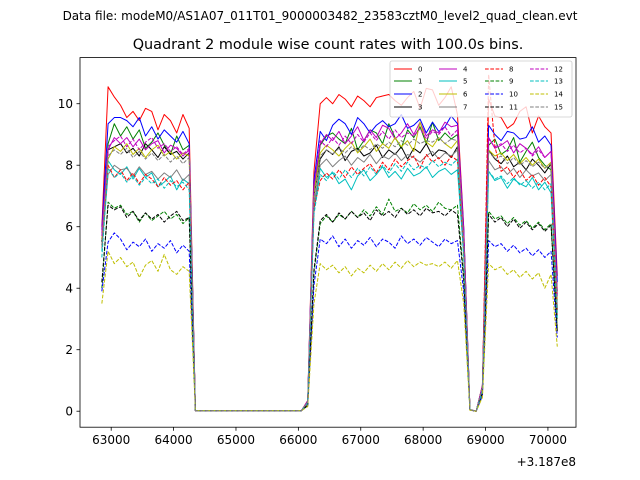 The height and width of the screenshot is (480, 640). What do you see at coordinates (69, 257) in the screenshot?
I see `y-axis: 0 2 4 6 8 10` at bounding box center [69, 257].